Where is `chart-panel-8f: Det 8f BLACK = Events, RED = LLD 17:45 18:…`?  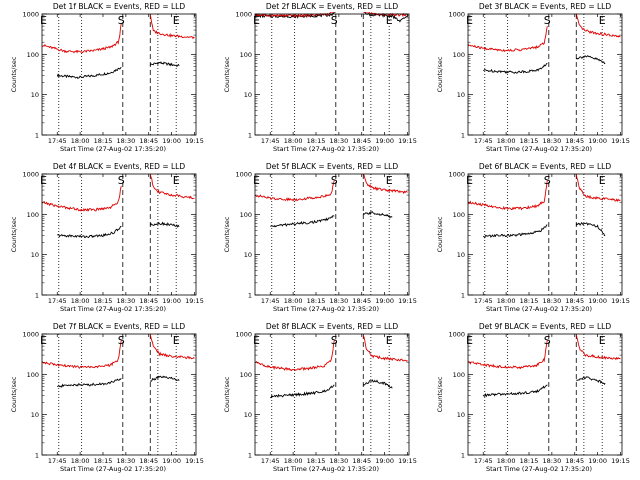 chart-panel-8f: Det 8f BLACK = Events, RED = LLD 17:45 18:… is located at coordinates (320, 397).